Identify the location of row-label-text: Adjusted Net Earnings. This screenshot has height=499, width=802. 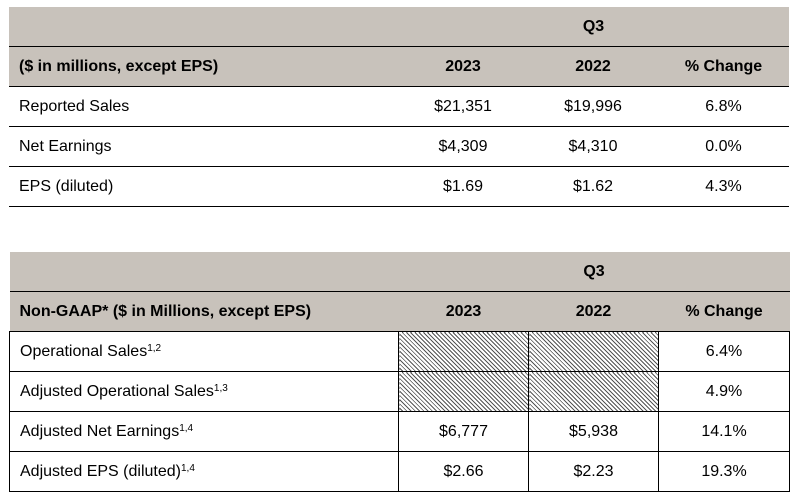
(100, 431).